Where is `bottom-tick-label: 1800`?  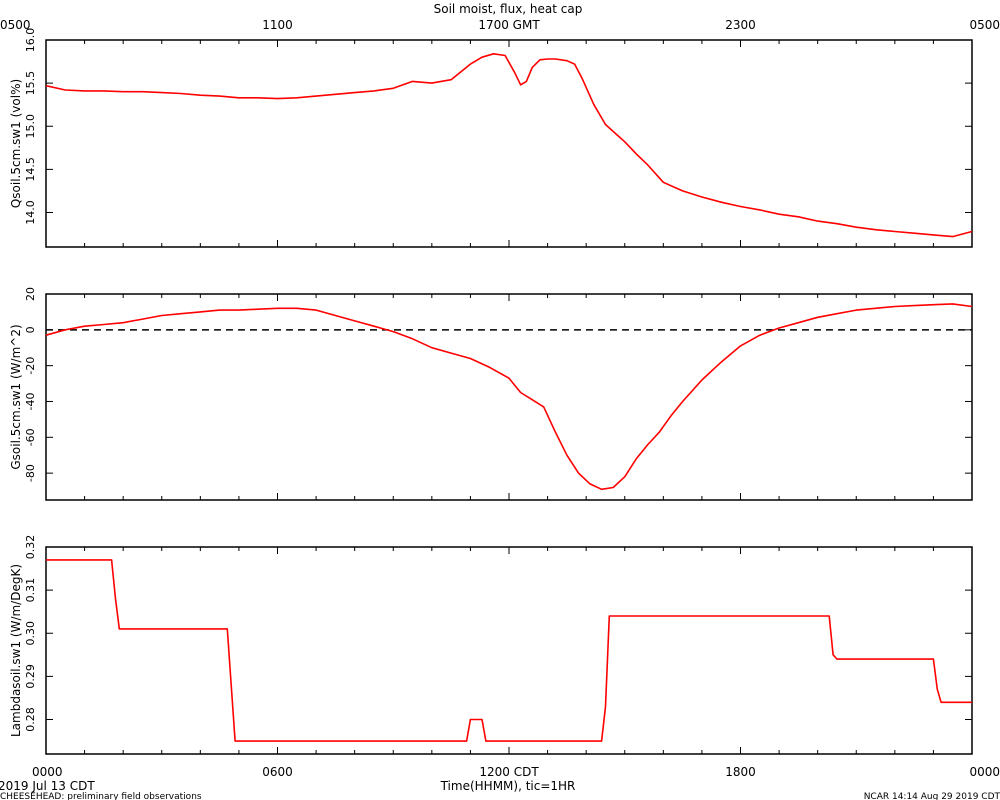 bottom-tick-label: 1800 is located at coordinates (740, 772).